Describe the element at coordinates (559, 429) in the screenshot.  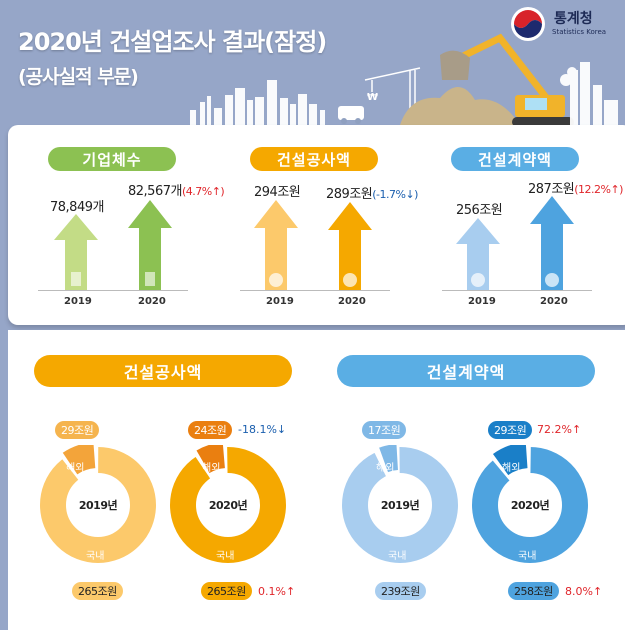
I see `overseas-change: 72.2%↑` at that location.